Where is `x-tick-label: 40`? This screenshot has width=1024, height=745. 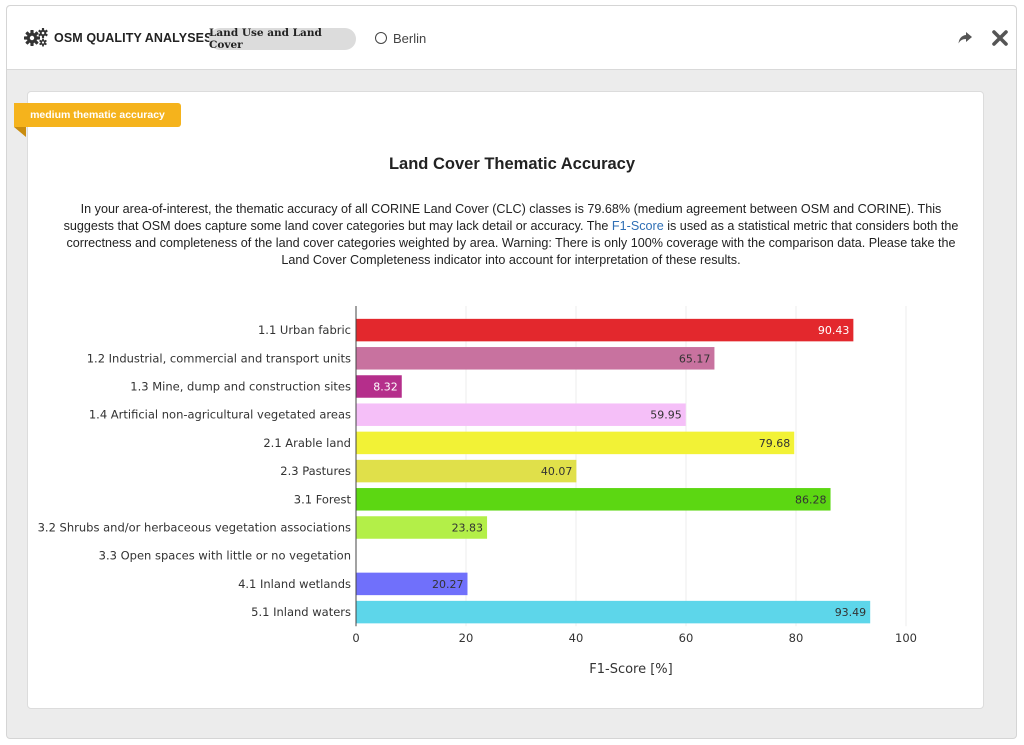
x-tick-label: 40 is located at coordinates (576, 638).